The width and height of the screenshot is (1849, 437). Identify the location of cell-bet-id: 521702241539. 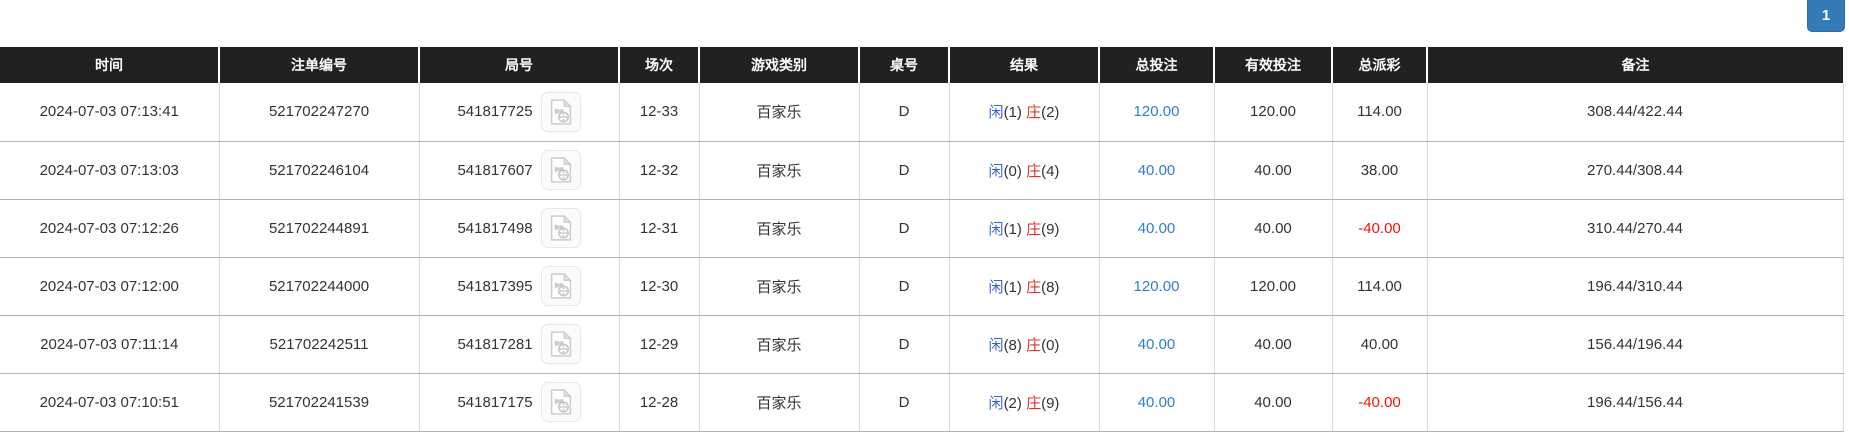
(318, 402).